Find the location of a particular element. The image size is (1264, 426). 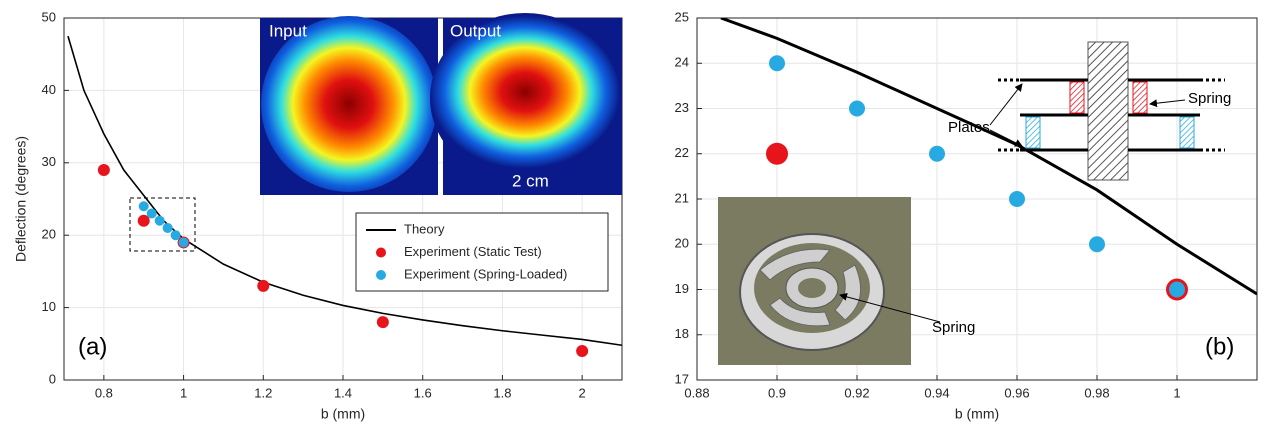

y-tick-label: 17 is located at coordinates (682, 378).